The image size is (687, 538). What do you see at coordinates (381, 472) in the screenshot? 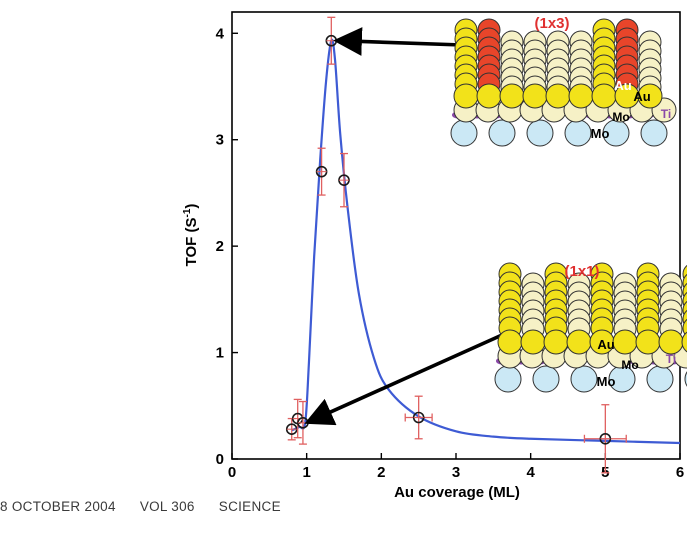
I see `x-tick-label: 2` at bounding box center [381, 472].